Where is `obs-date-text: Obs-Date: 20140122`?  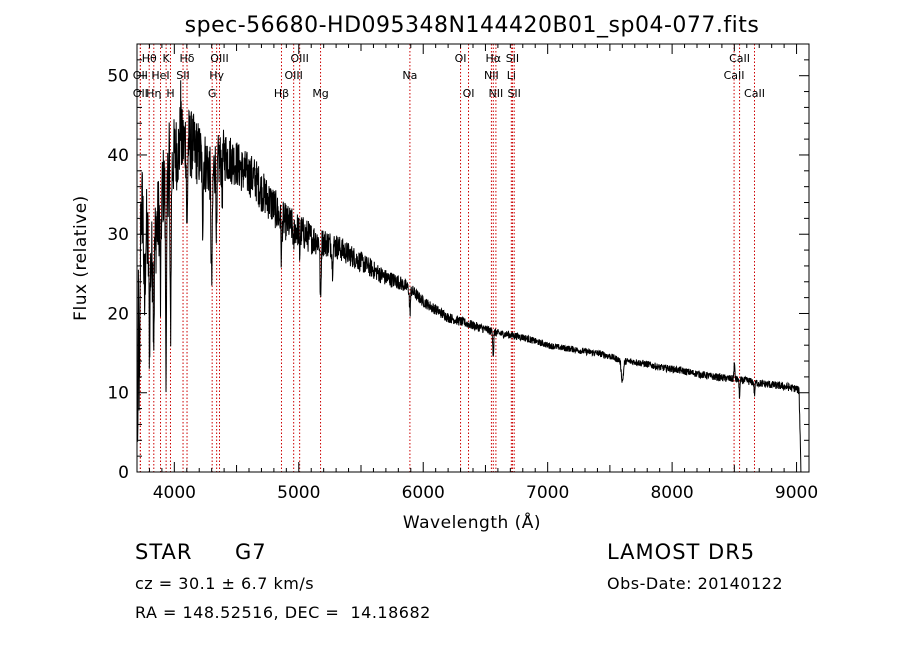
obs-date-text: Obs-Date: 20140122 is located at coordinates (695, 583).